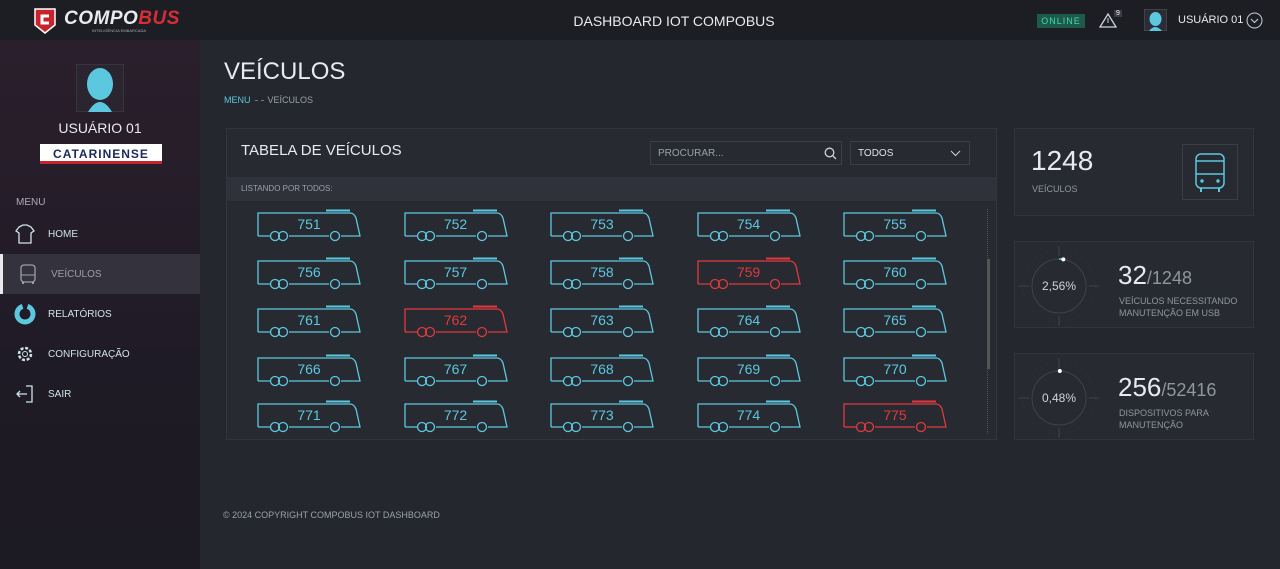  Describe the element at coordinates (122, 19) in the screenshot. I see `logo: COMPOBUS` at that location.